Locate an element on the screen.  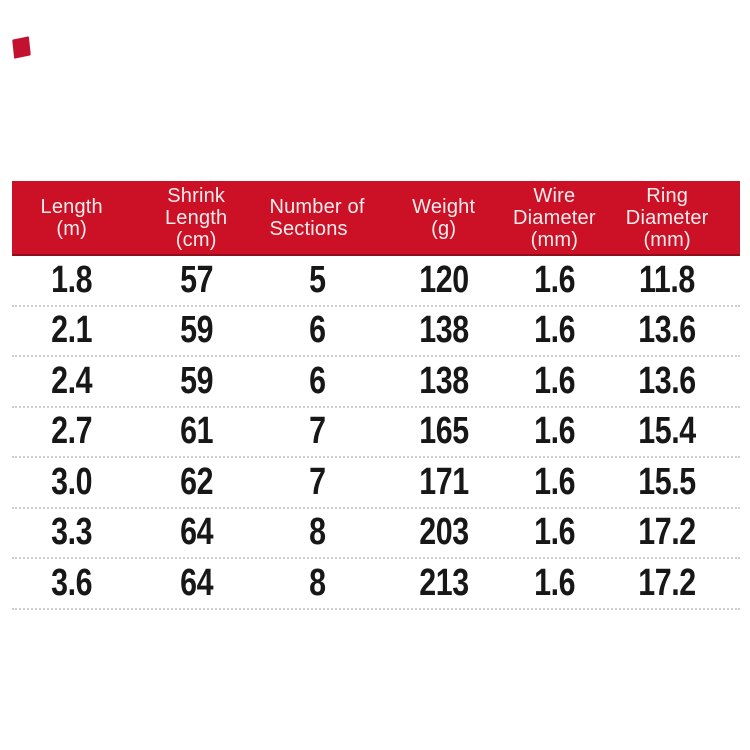
cell-length: 3.3 is located at coordinates (71, 532).